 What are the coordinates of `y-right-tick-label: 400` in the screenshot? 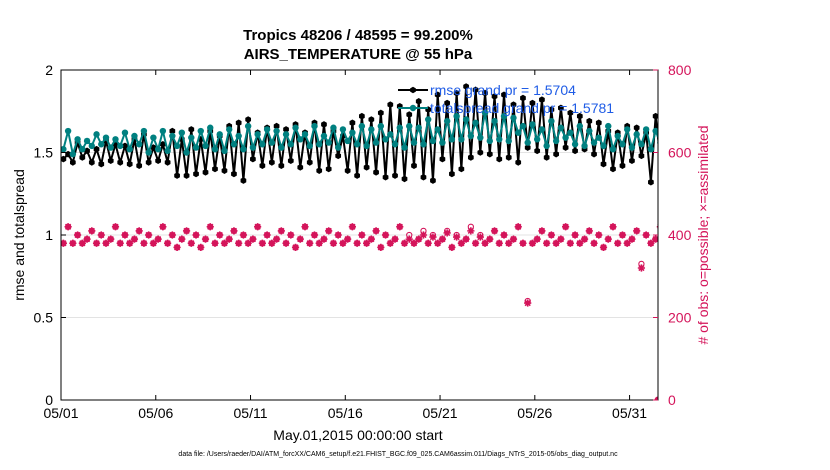 It's located at (680, 235).